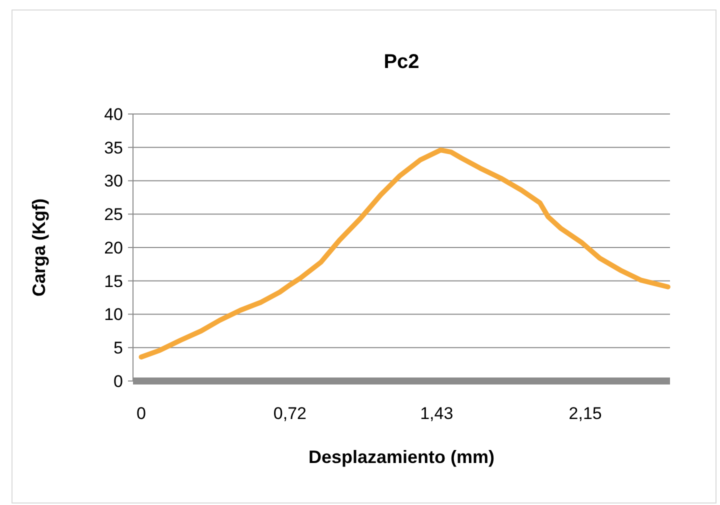  What do you see at coordinates (118, 348) in the screenshot?
I see `y-tick-label: 5` at bounding box center [118, 348].